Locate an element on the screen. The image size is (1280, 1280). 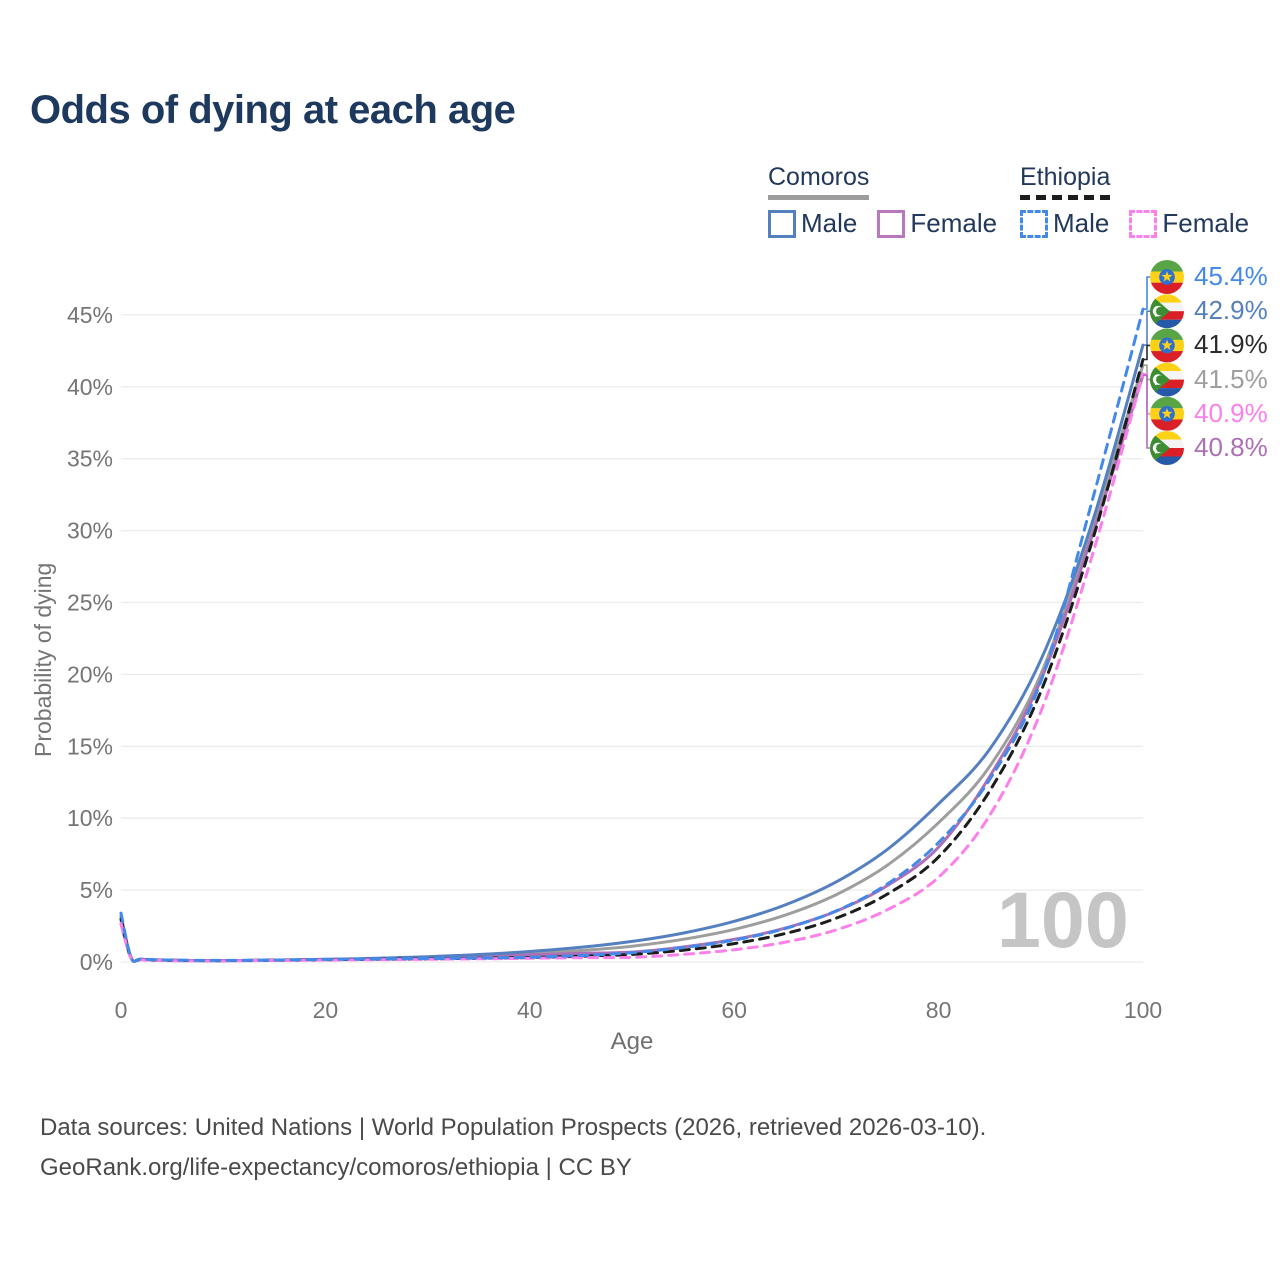
legend-country-ethiopia: Ethiopia is located at coordinates (1065, 181).